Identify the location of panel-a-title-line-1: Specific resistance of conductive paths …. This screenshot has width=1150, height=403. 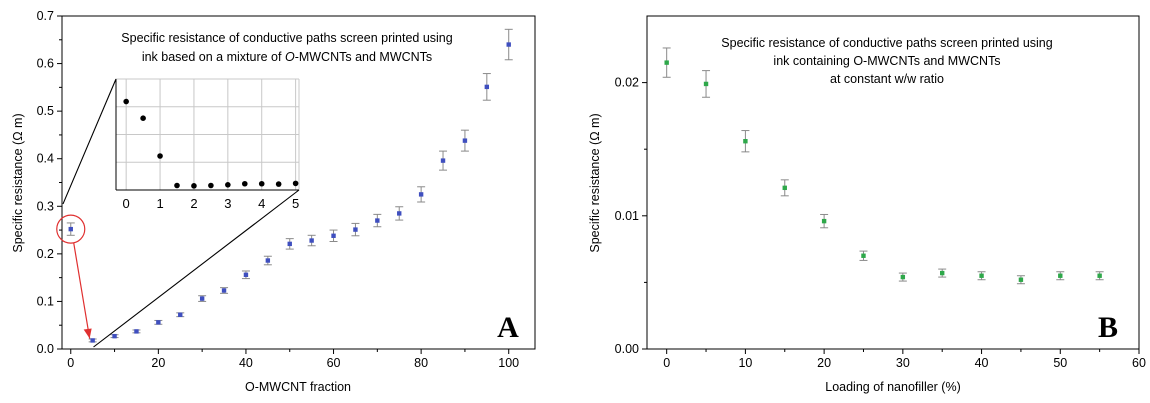
(286, 38).